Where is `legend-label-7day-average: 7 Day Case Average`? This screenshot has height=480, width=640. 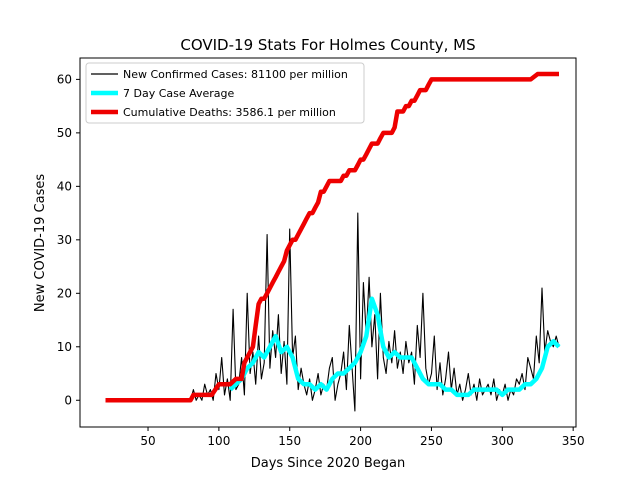 legend-label-7day-average: 7 Day Case Average is located at coordinates (179, 93).